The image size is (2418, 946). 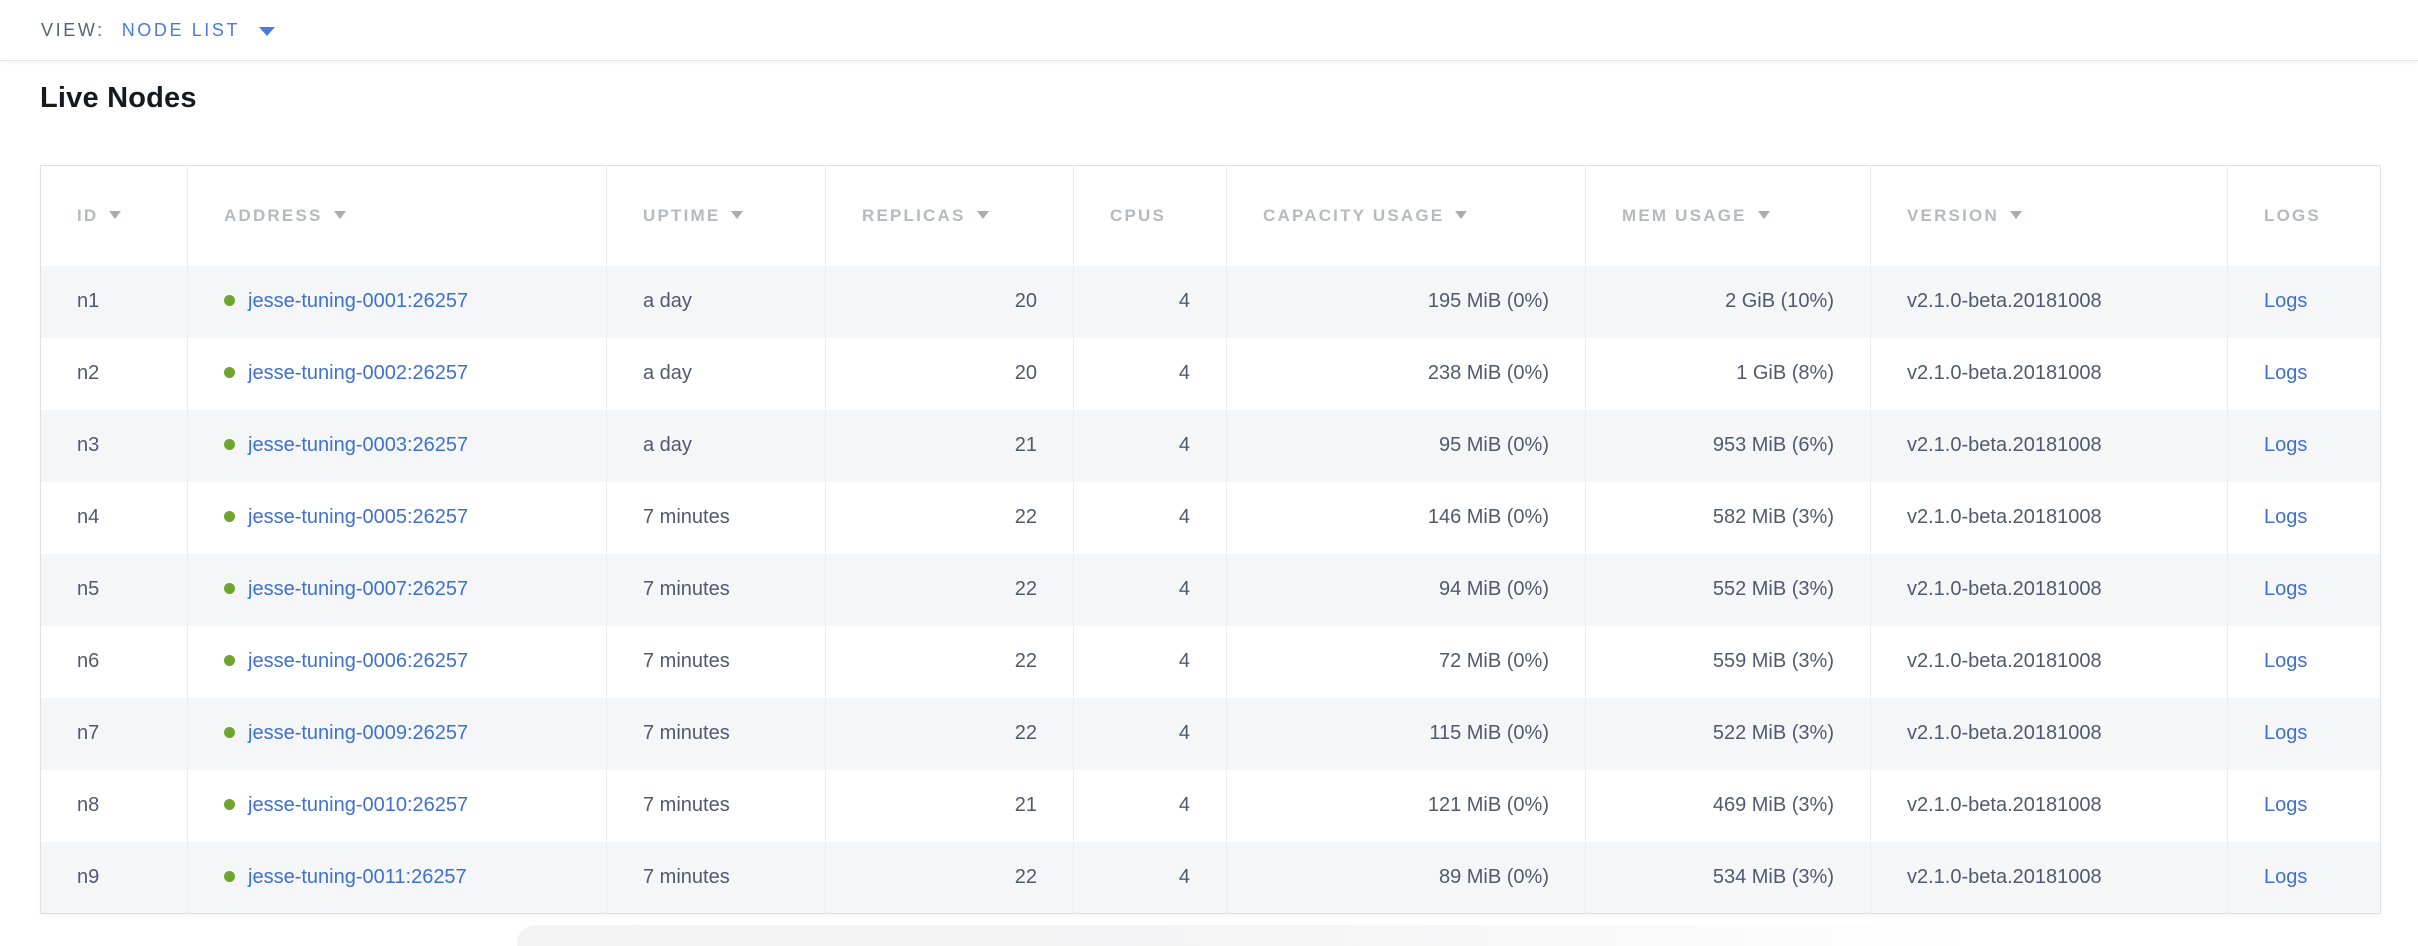 What do you see at coordinates (1728, 733) in the screenshot?
I see `cell-mem: 522 MiB (3%)` at bounding box center [1728, 733].